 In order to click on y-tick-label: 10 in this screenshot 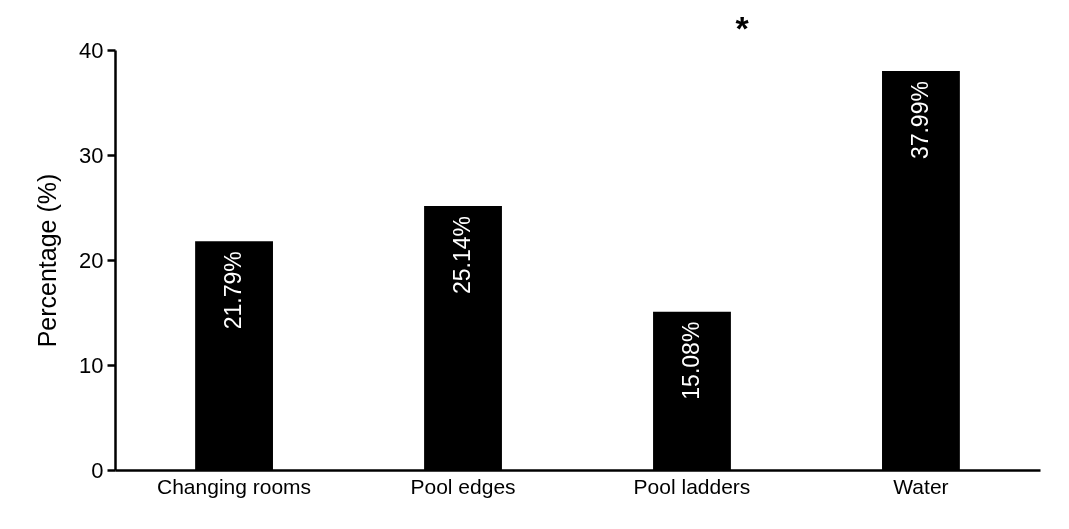, I will do `click(91, 365)`.